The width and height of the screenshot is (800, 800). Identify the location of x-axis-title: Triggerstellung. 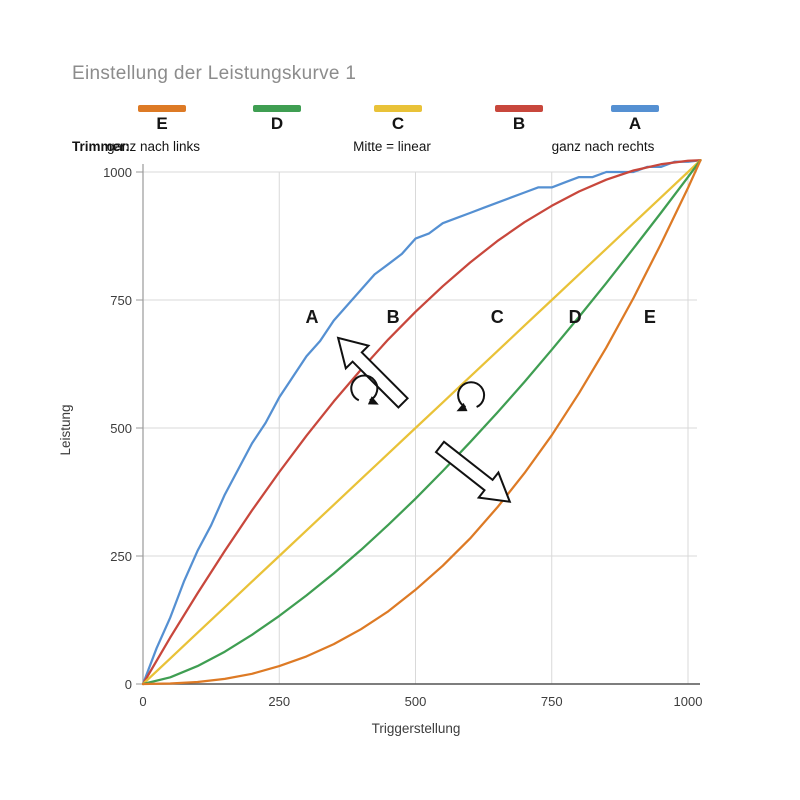
(416, 728).